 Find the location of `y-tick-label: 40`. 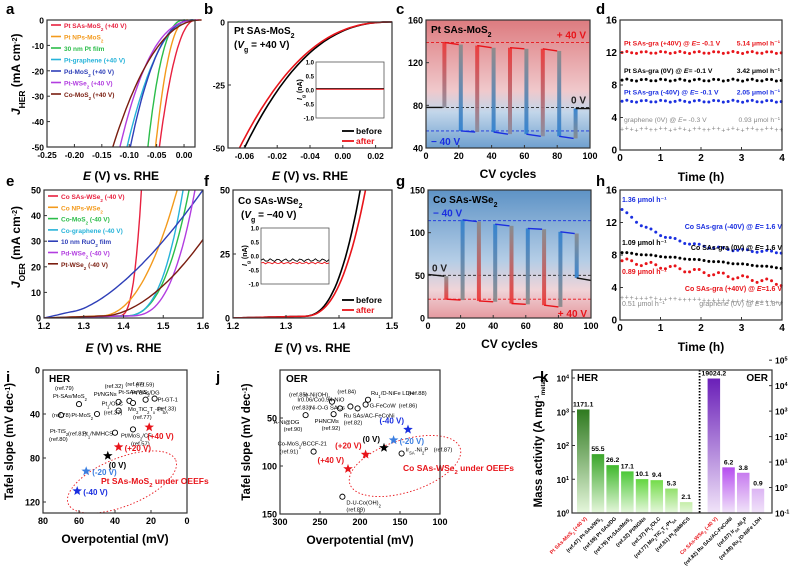

y-tick-label: 40 is located at coordinates (35, 415).